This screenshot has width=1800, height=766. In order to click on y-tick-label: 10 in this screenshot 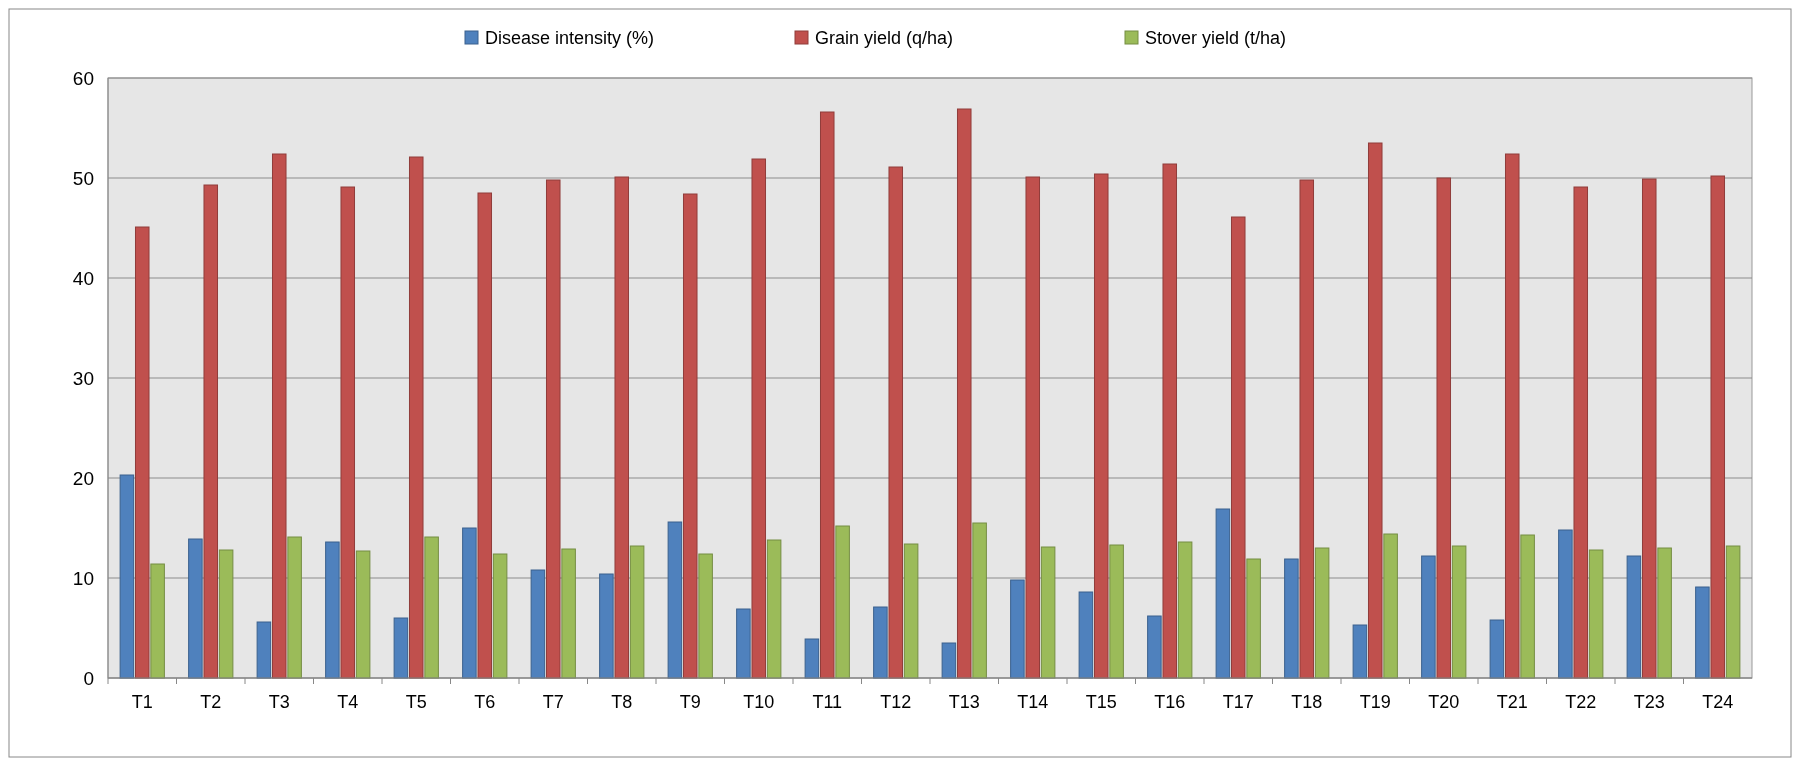, I will do `click(83, 578)`.